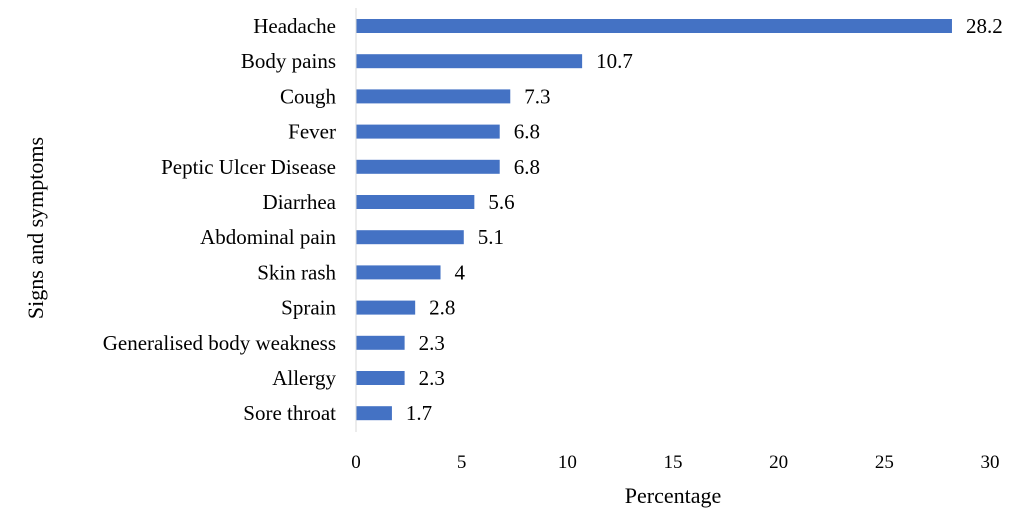 This screenshot has height=518, width=1024. What do you see at coordinates (527, 167) in the screenshot?
I see `value-label-peptic-ulcer-disease: 6.8` at bounding box center [527, 167].